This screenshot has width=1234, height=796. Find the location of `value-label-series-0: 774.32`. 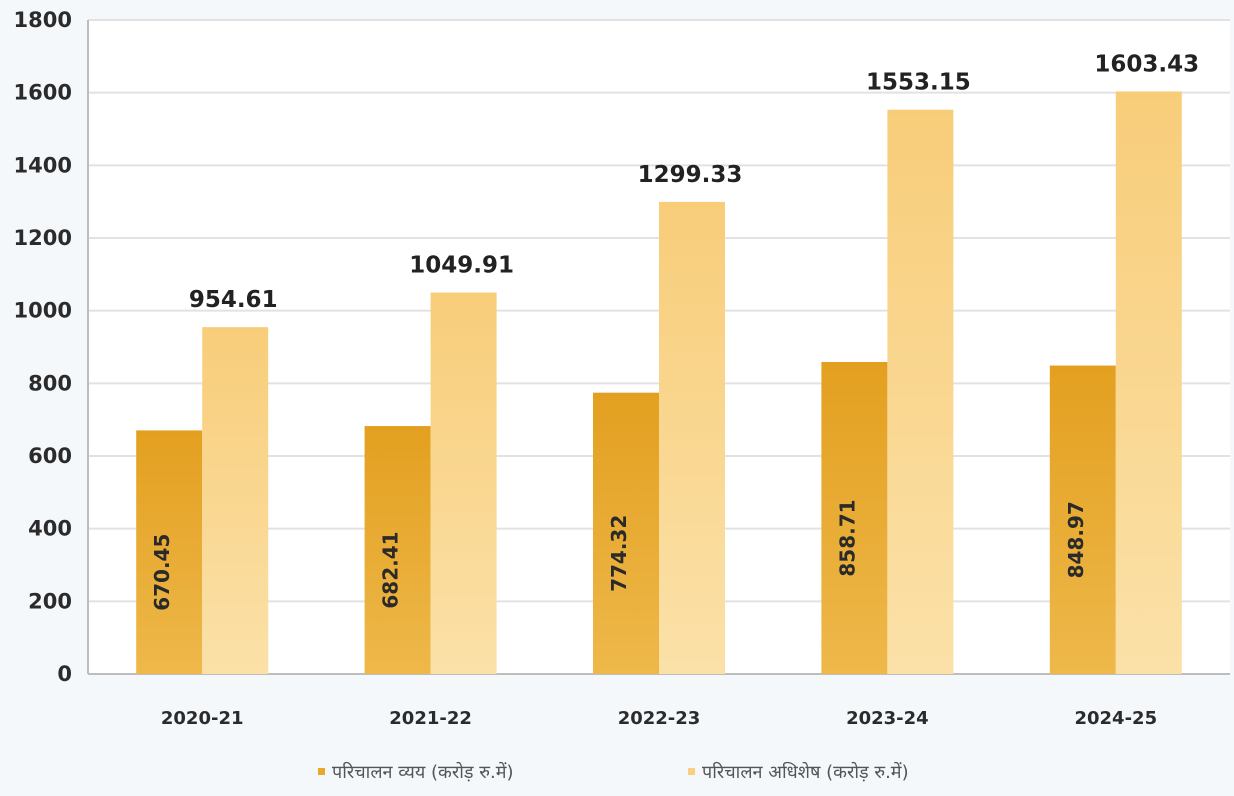

value-label-series-0: 774.32 is located at coordinates (619, 553).